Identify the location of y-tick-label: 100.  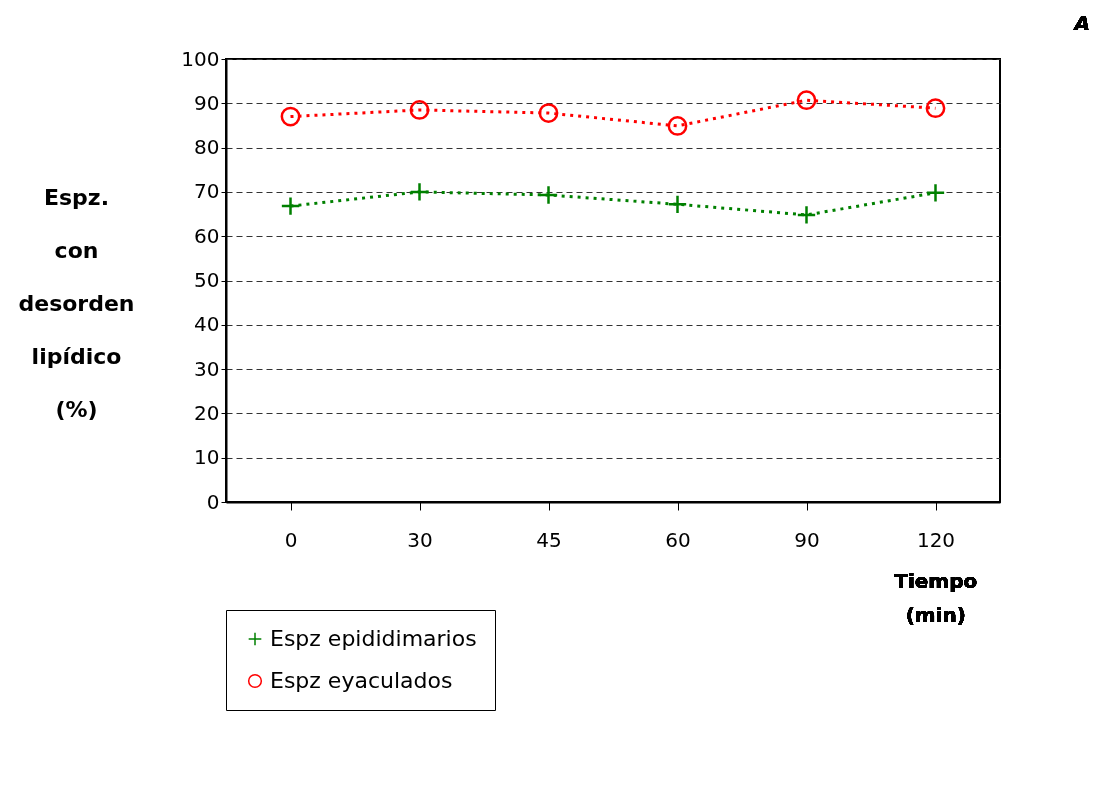
(200, 58).